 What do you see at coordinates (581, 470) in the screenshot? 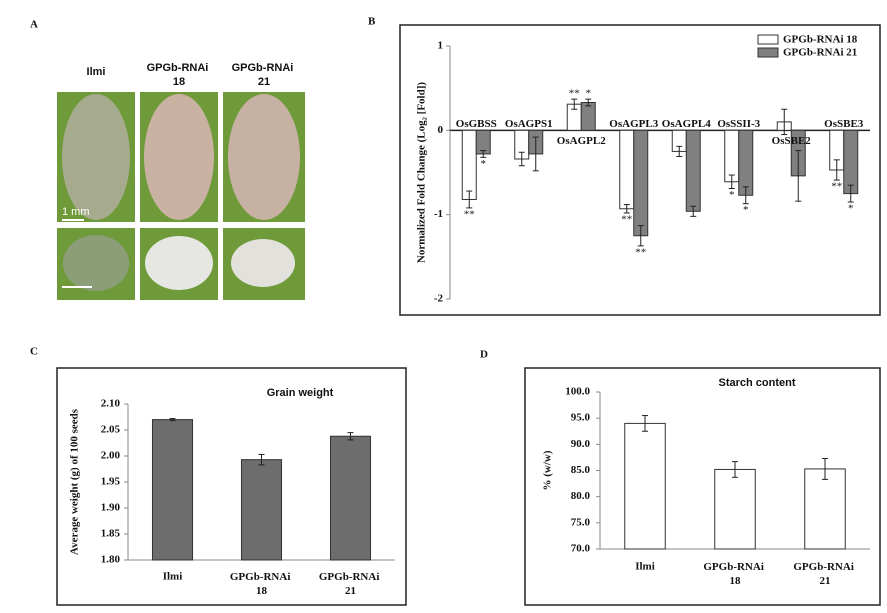
I see `y-tick-label: 85.0` at bounding box center [581, 470].